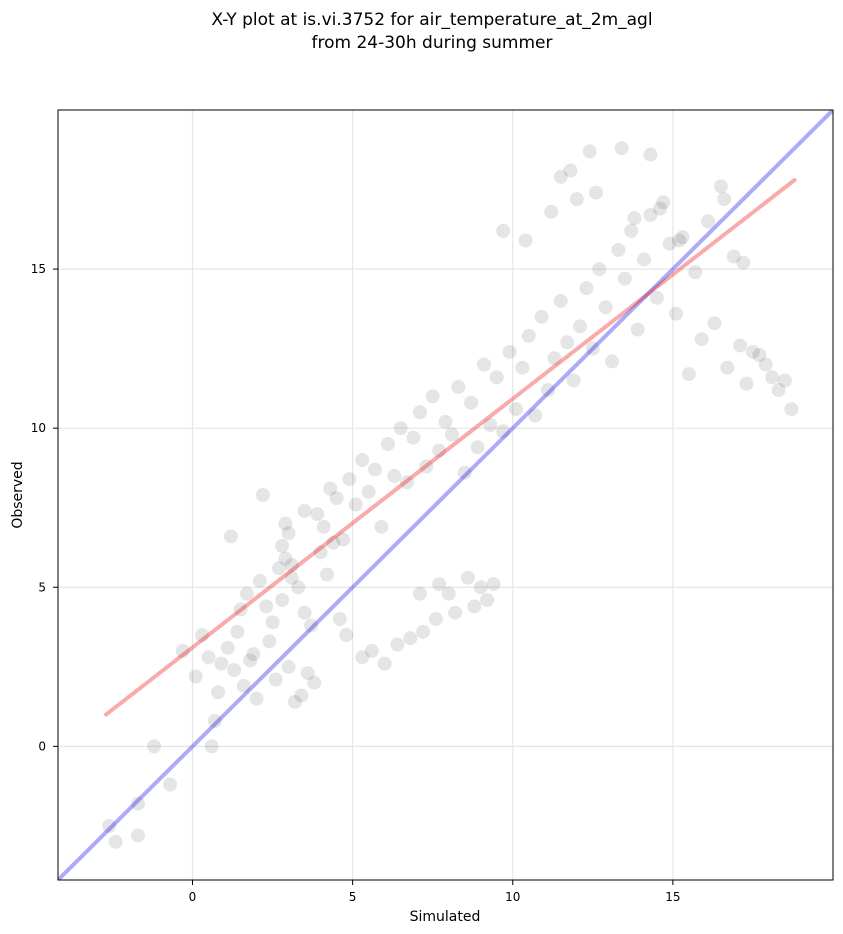 The width and height of the screenshot is (843, 934). I want to click on y-axis-label: Observed, so click(18, 494).